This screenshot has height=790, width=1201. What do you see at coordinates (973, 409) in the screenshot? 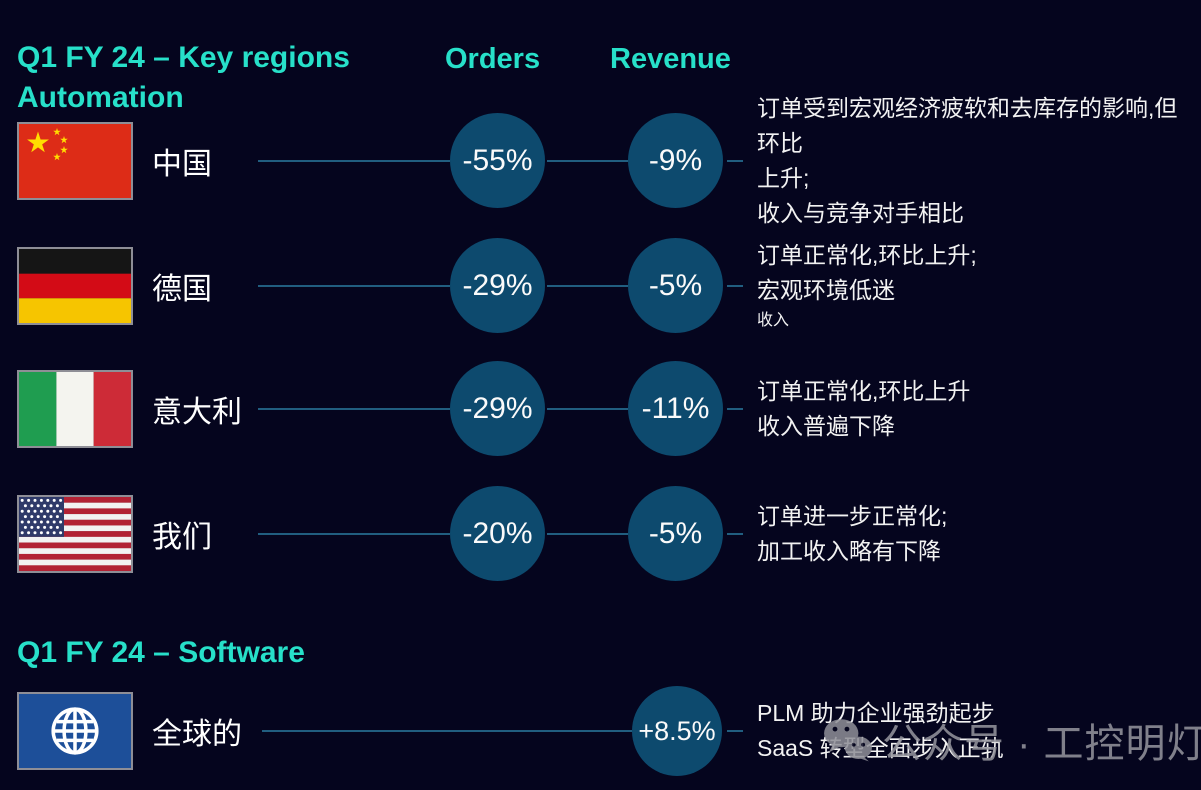
I see `region-notes: 订单正常化,环比上升 收入普遍下降` at bounding box center [973, 409].